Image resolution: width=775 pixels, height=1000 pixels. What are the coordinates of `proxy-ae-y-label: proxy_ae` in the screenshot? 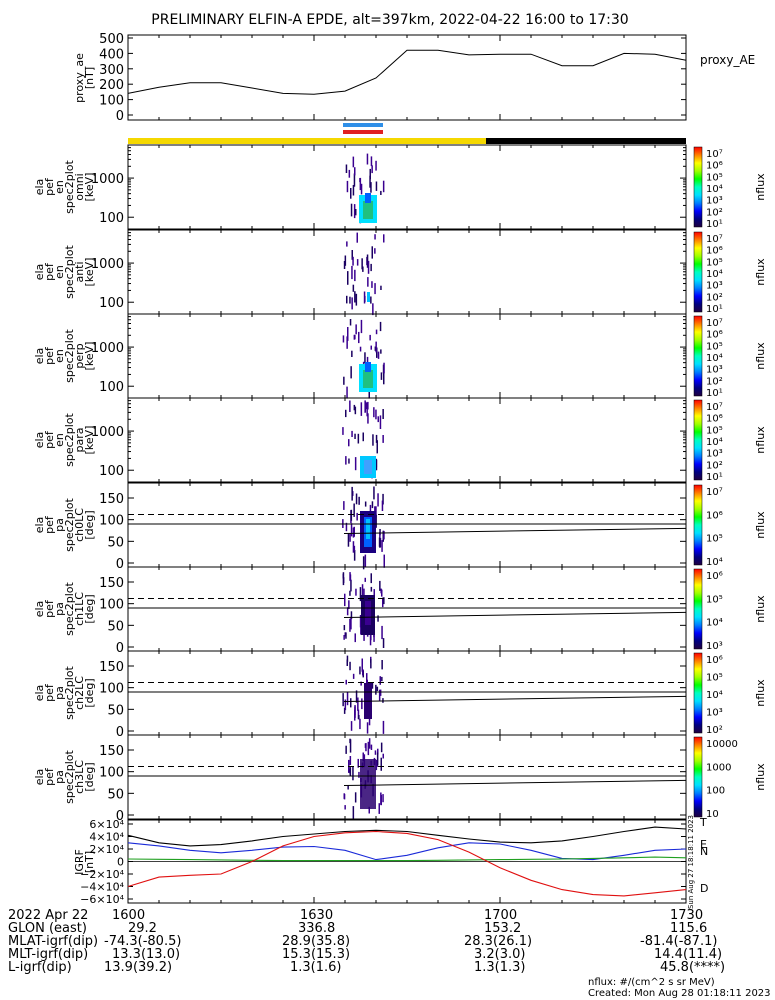 It's located at (79, 78).